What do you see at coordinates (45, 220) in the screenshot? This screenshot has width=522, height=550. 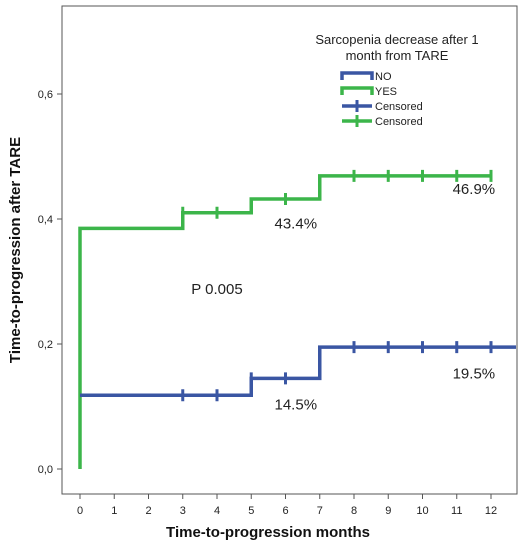 I see `y-tick-label: 0,4` at bounding box center [45, 220].